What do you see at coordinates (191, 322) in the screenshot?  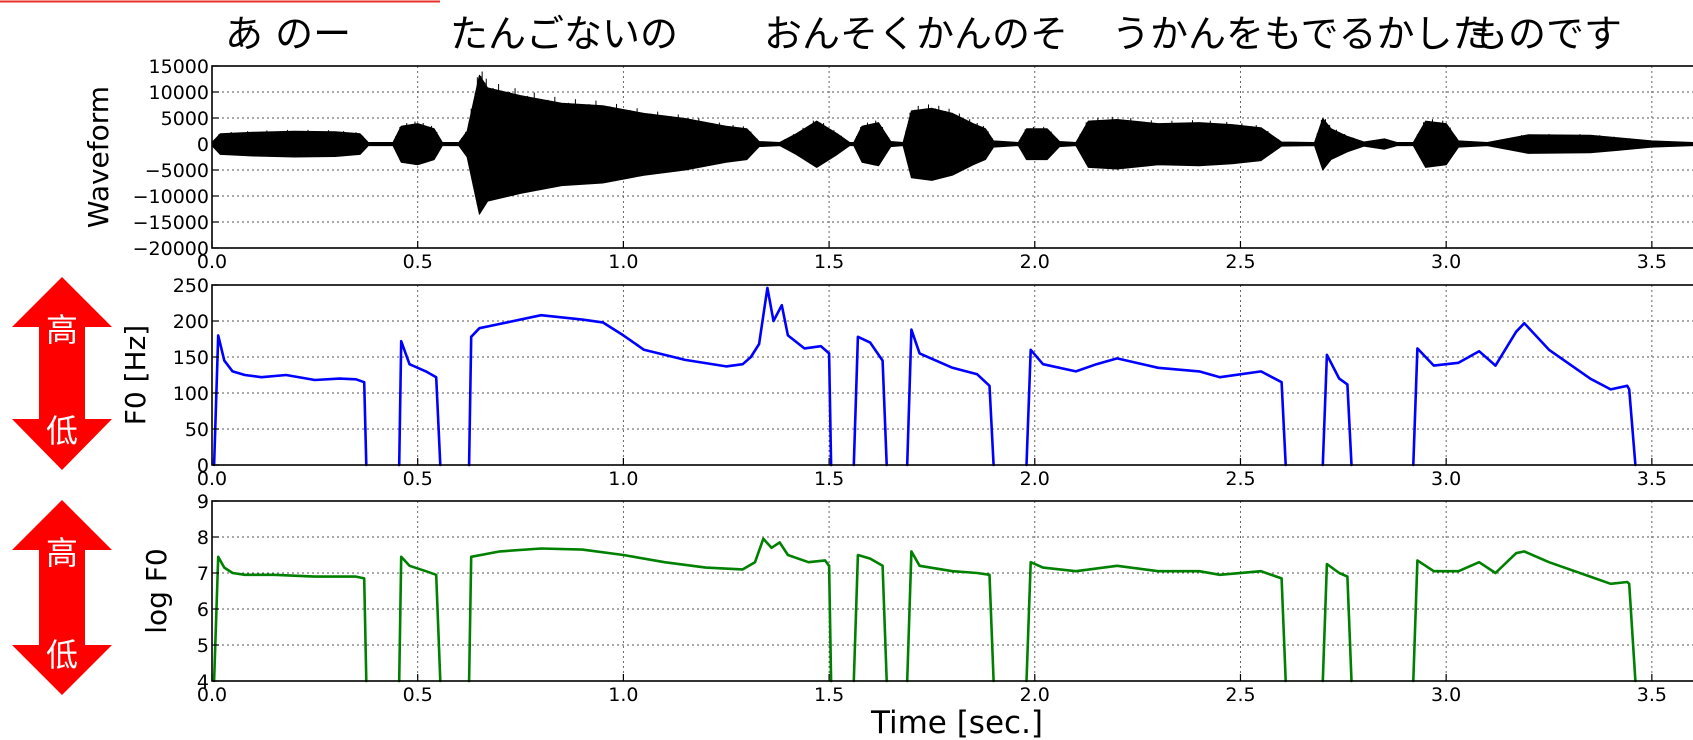 I see `y-tick-label: 200` at bounding box center [191, 322].